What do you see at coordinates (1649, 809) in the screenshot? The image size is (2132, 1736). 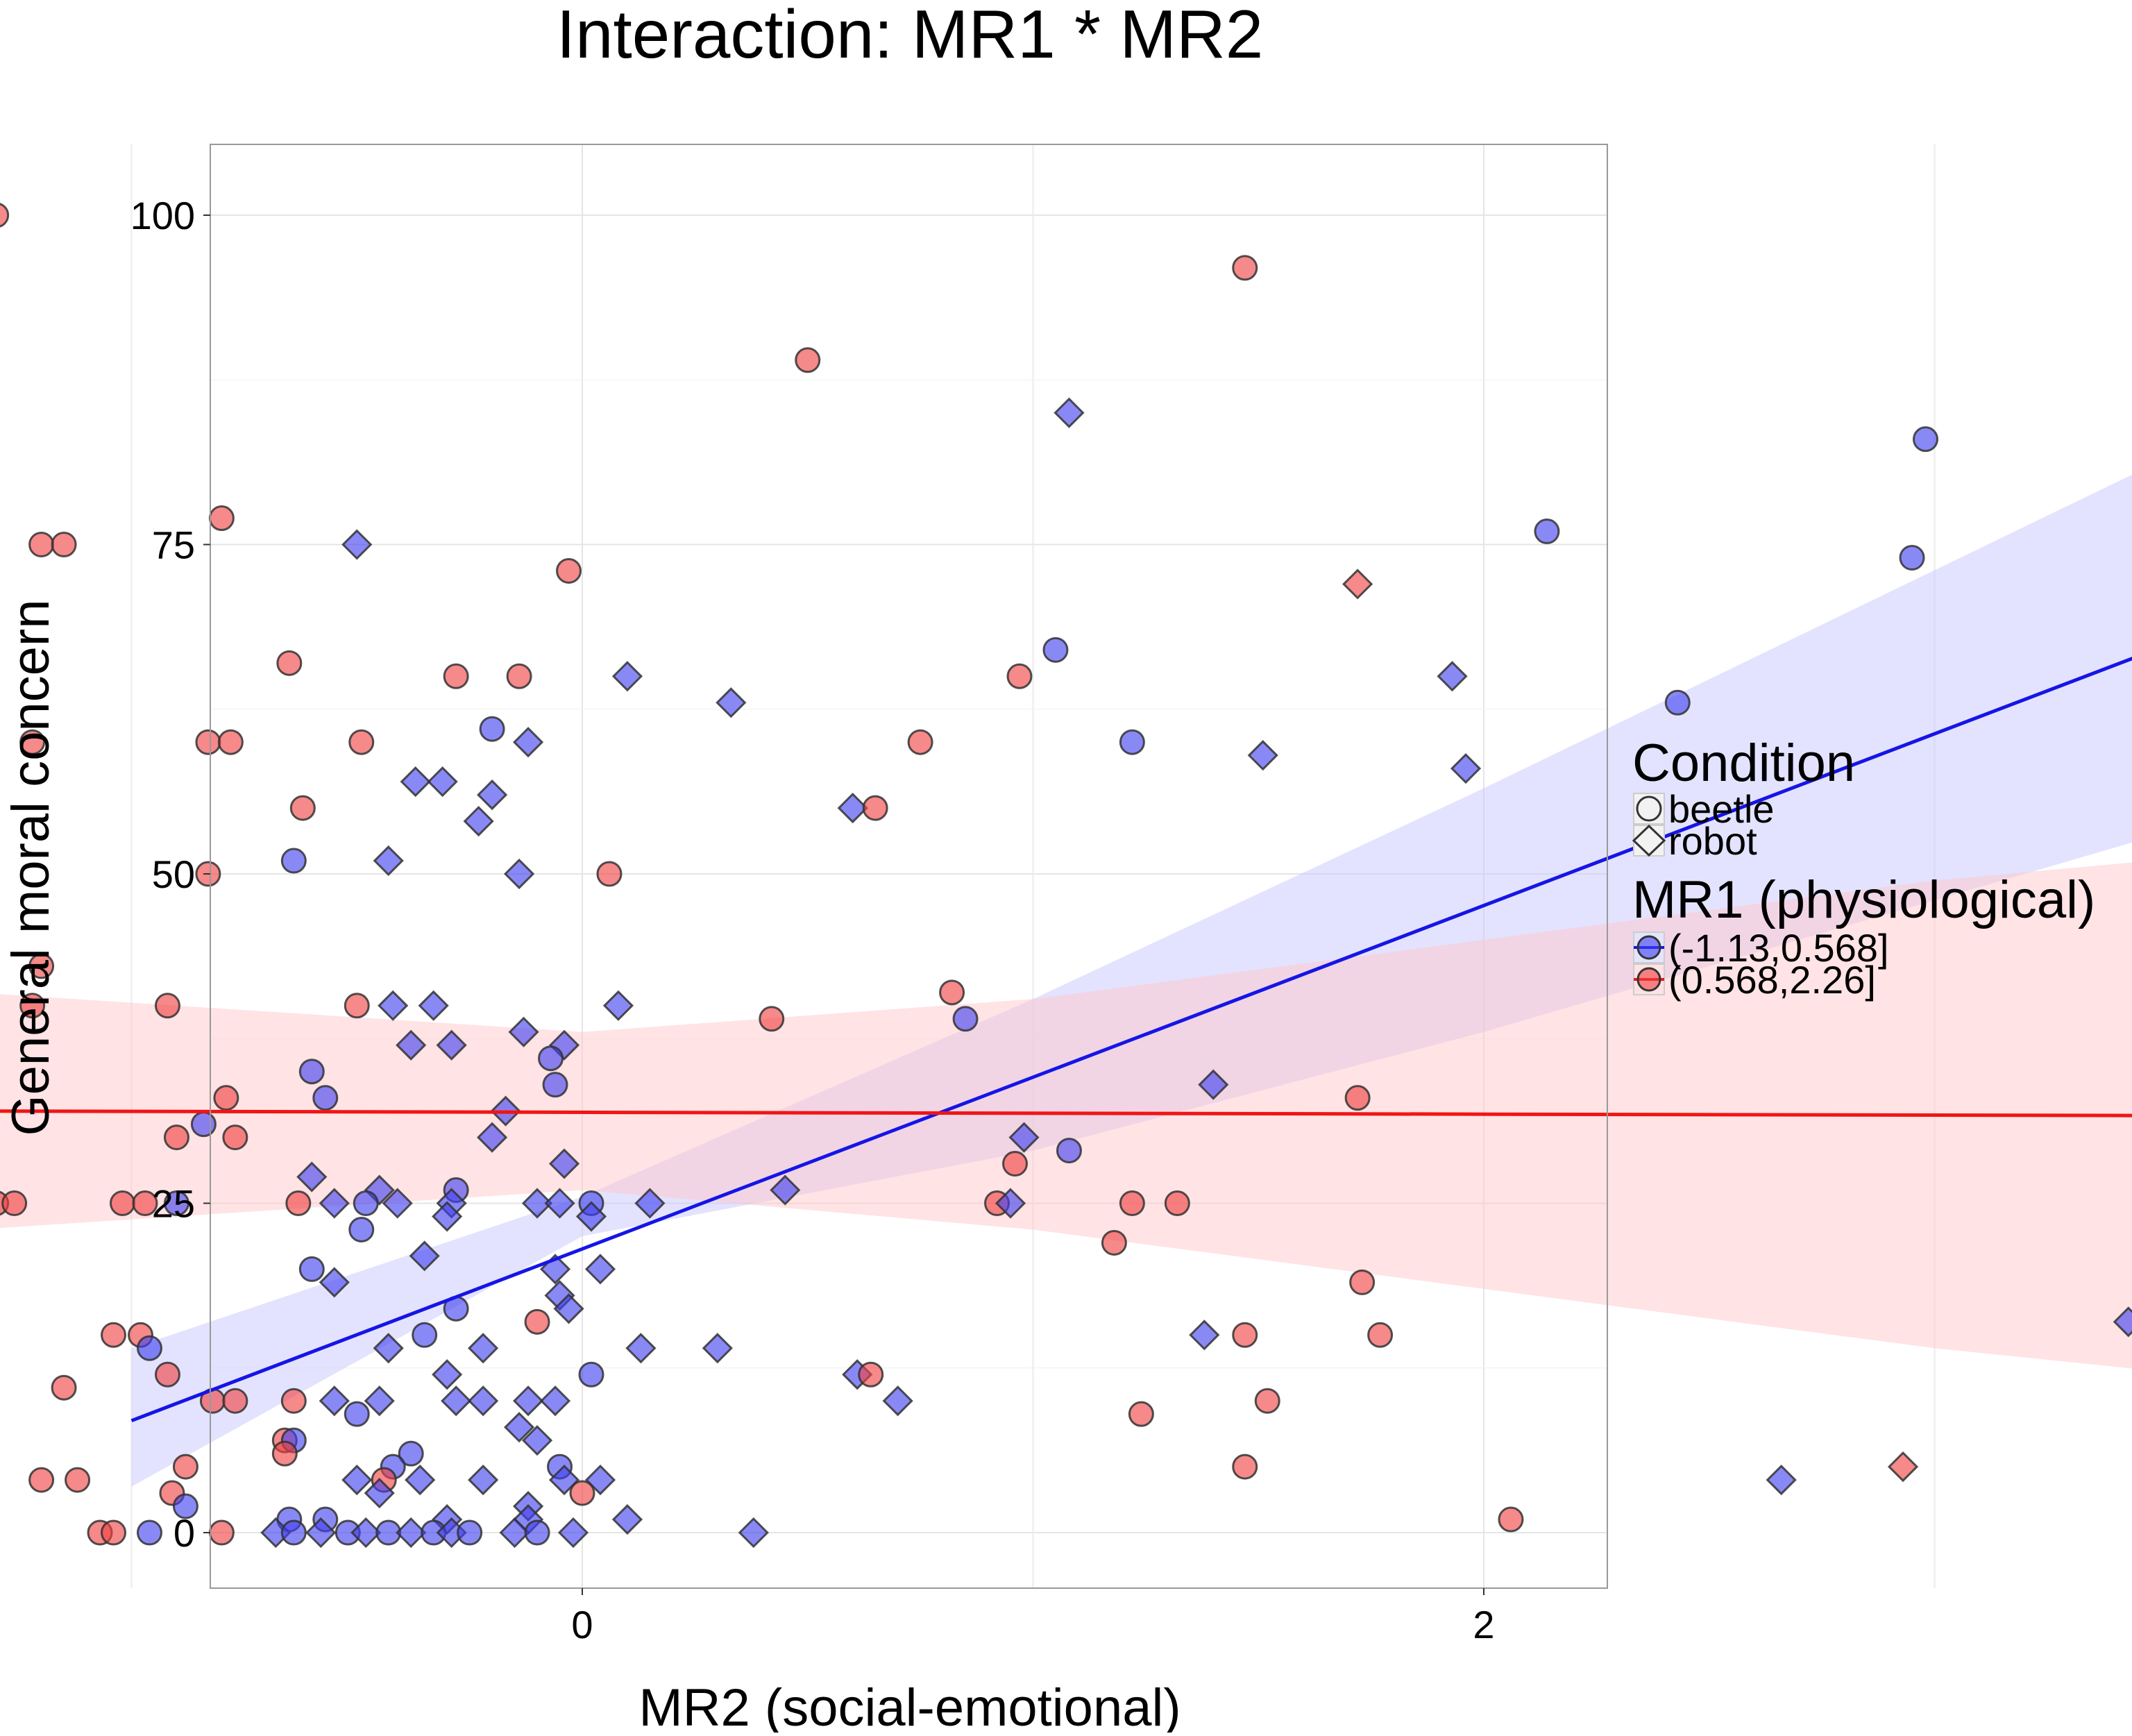 I see `legend-key-beetle` at bounding box center [1649, 809].